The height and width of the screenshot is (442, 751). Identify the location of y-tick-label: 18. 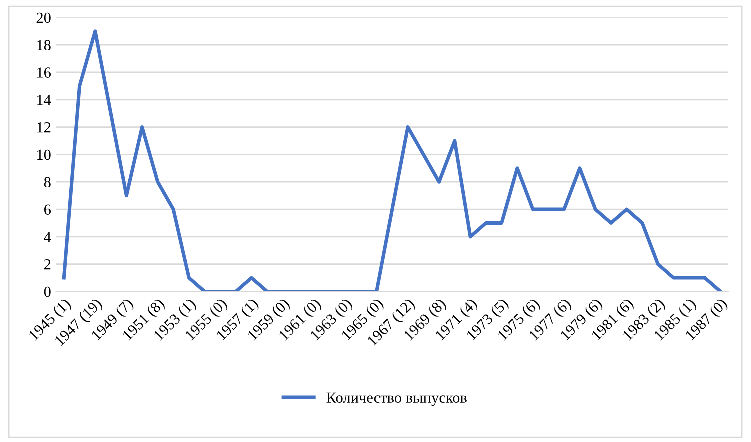
(44, 45).